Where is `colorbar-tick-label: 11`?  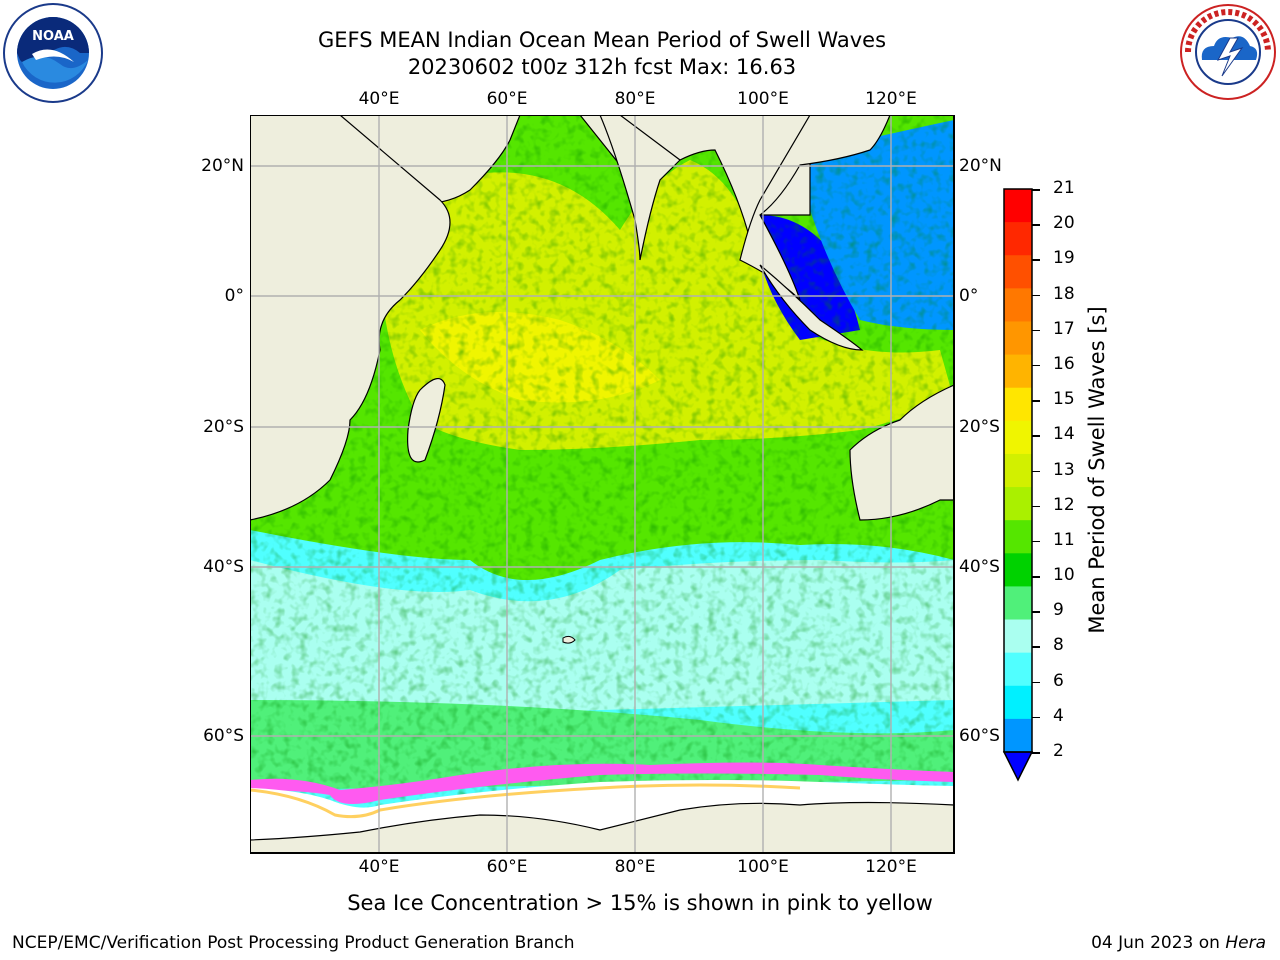 colorbar-tick-label: 11 is located at coordinates (1064, 539).